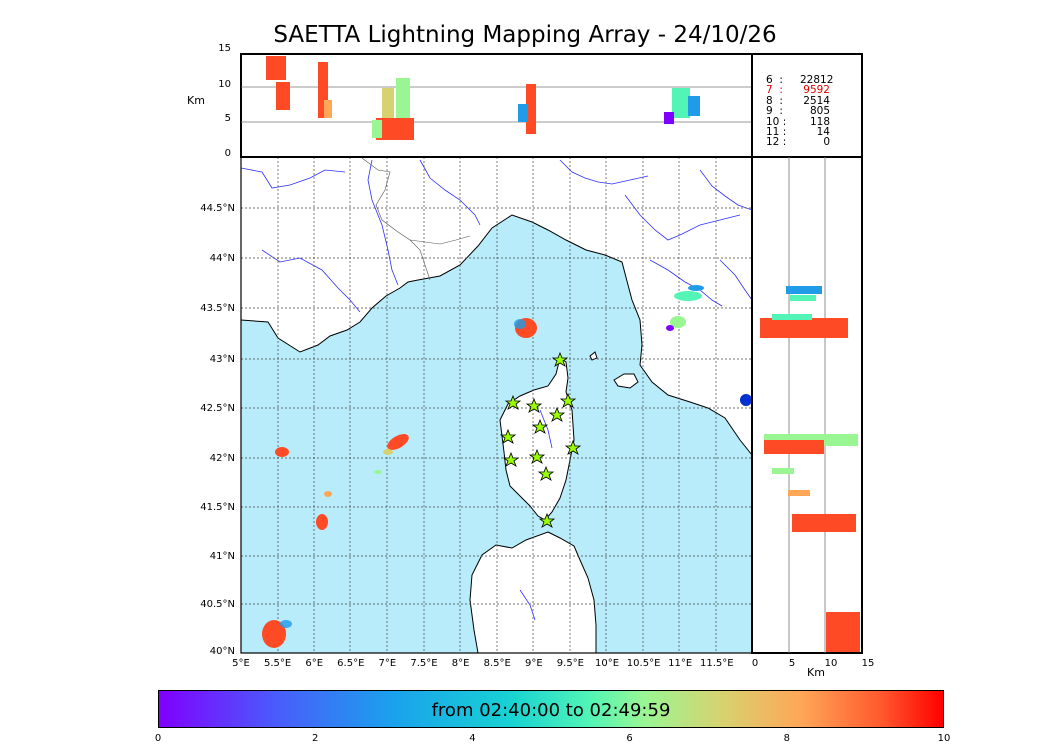 The height and width of the screenshot is (750, 1050). Describe the element at coordinates (774, 90) in the screenshot. I see `stat-label: 7 :` at that location.